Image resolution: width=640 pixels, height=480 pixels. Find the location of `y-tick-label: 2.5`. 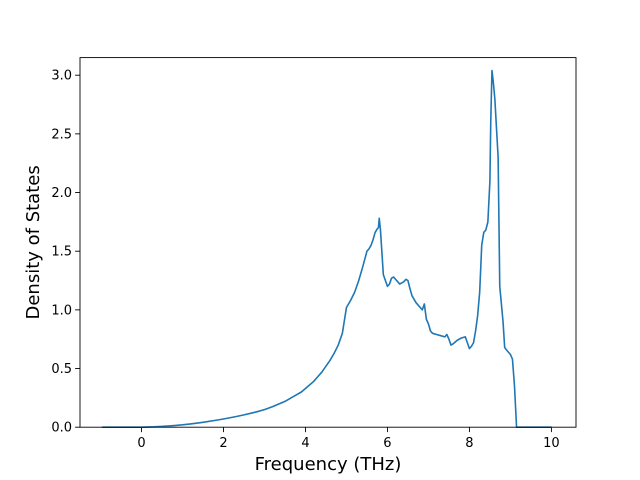

y-tick-label: 2.5 is located at coordinates (61, 134).